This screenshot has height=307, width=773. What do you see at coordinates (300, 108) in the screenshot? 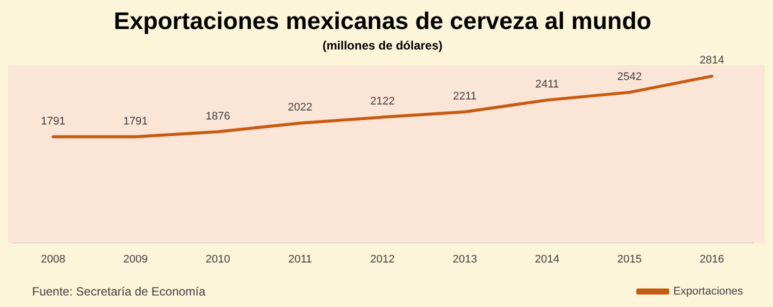
I see `data-label: 2022` at bounding box center [300, 108].